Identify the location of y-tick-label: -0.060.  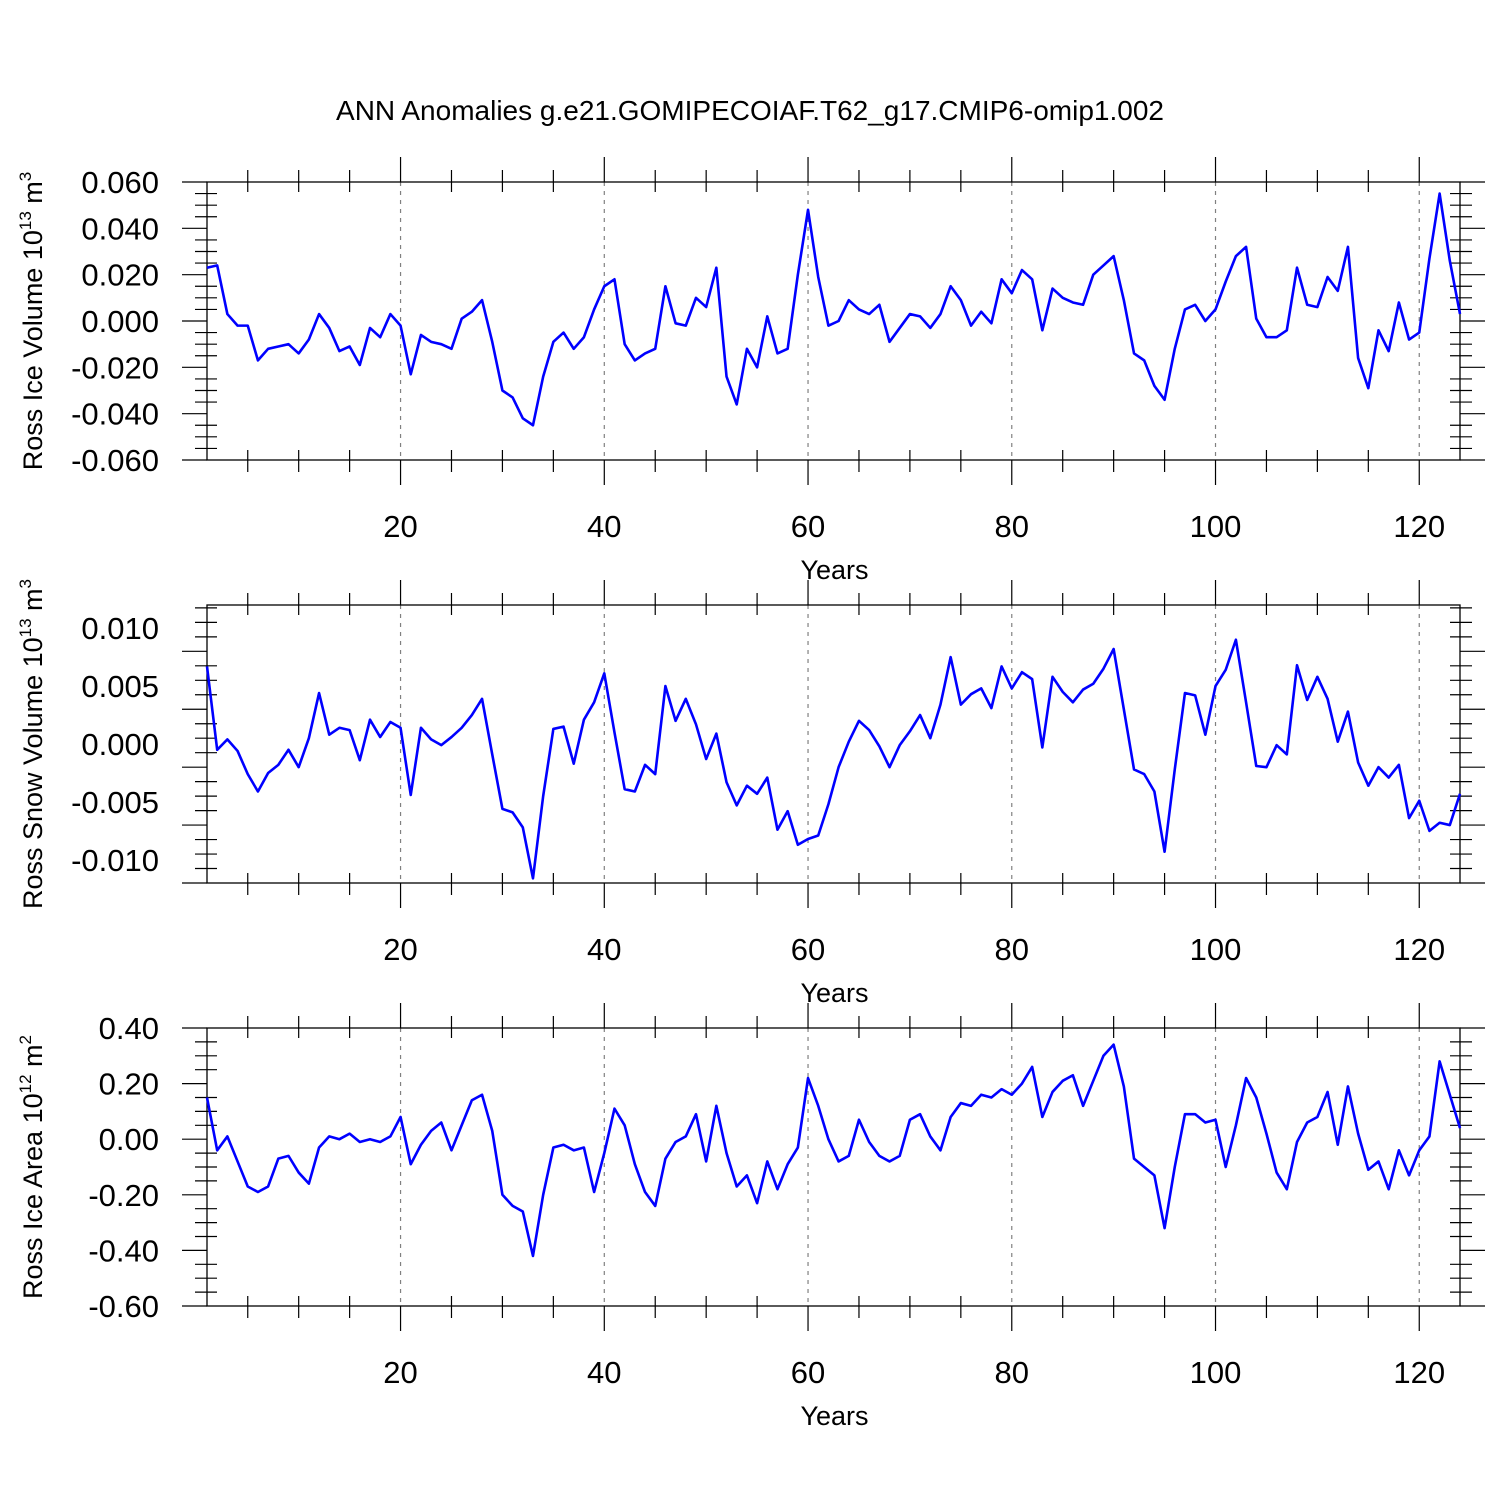
(115, 460).